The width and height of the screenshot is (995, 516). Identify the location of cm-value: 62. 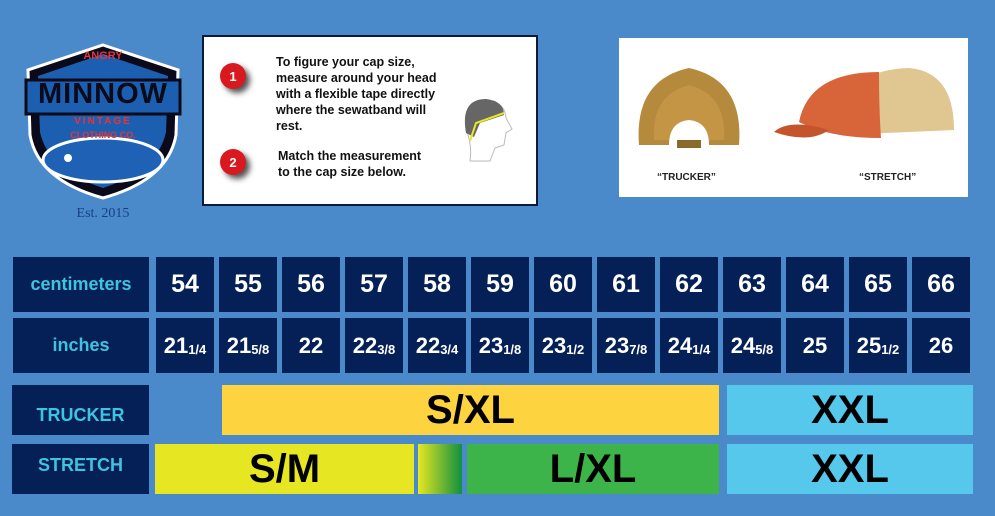
(689, 284).